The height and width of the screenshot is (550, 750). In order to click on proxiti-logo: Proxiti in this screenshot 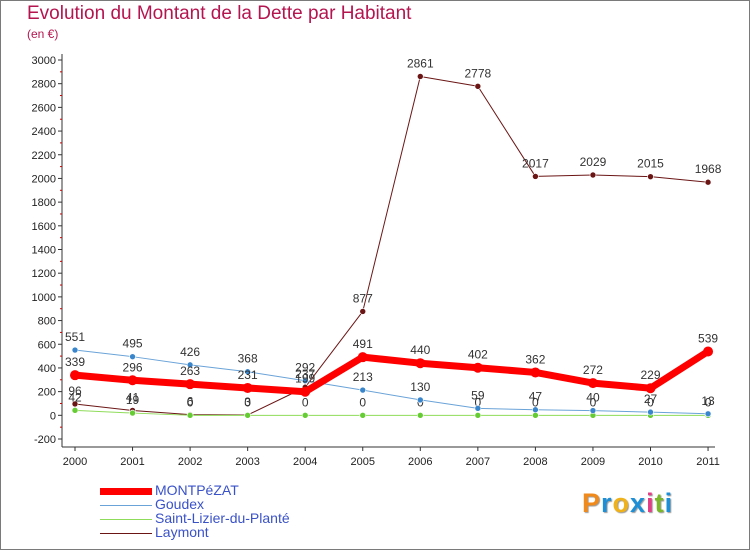, I will do `click(627, 503)`.